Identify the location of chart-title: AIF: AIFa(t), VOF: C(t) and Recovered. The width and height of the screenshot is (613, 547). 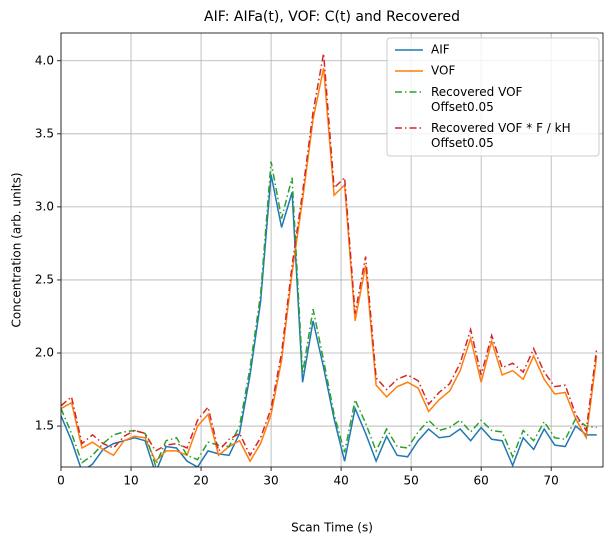
(332, 17).